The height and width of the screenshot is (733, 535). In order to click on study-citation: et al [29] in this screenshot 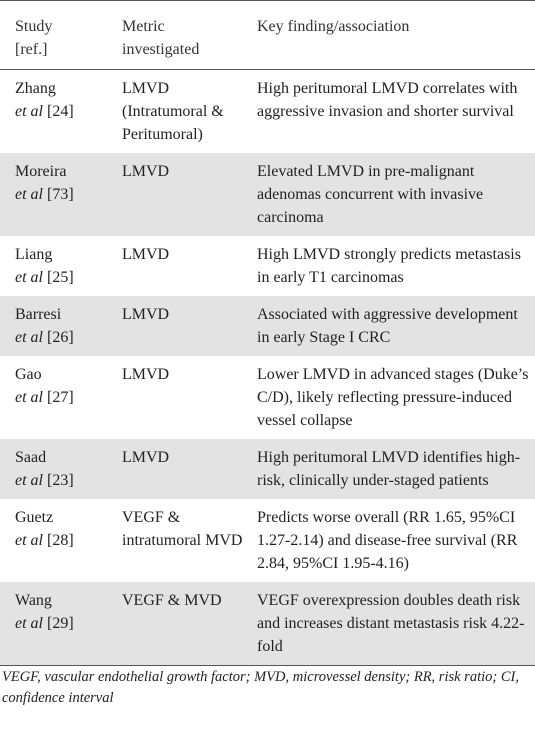, I will do `click(65, 623)`.